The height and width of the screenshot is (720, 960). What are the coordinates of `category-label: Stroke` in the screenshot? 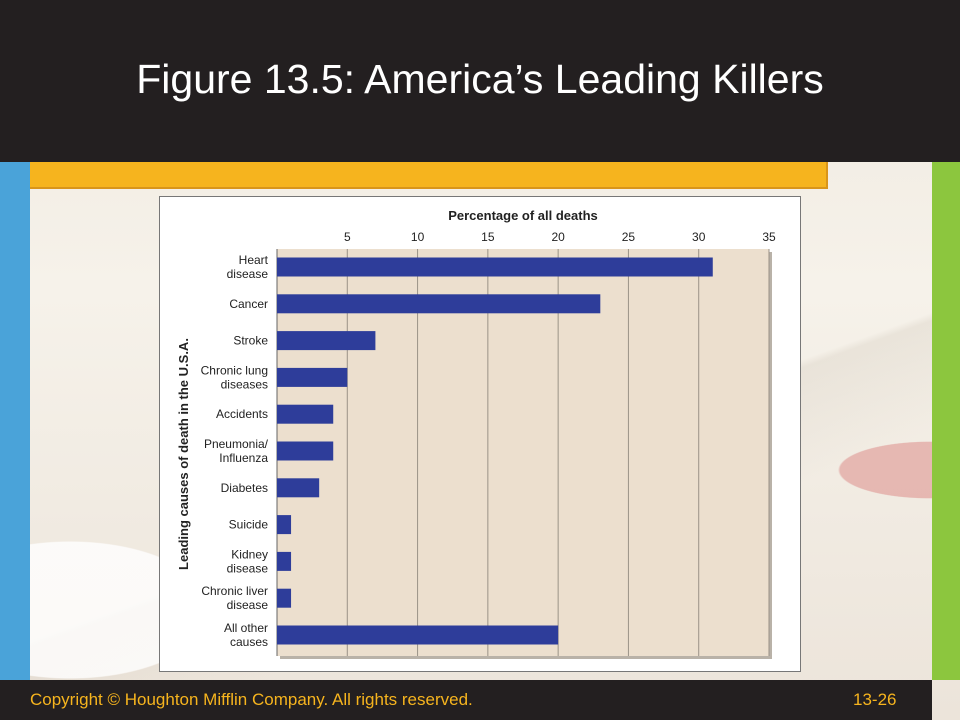 It's located at (250, 341).